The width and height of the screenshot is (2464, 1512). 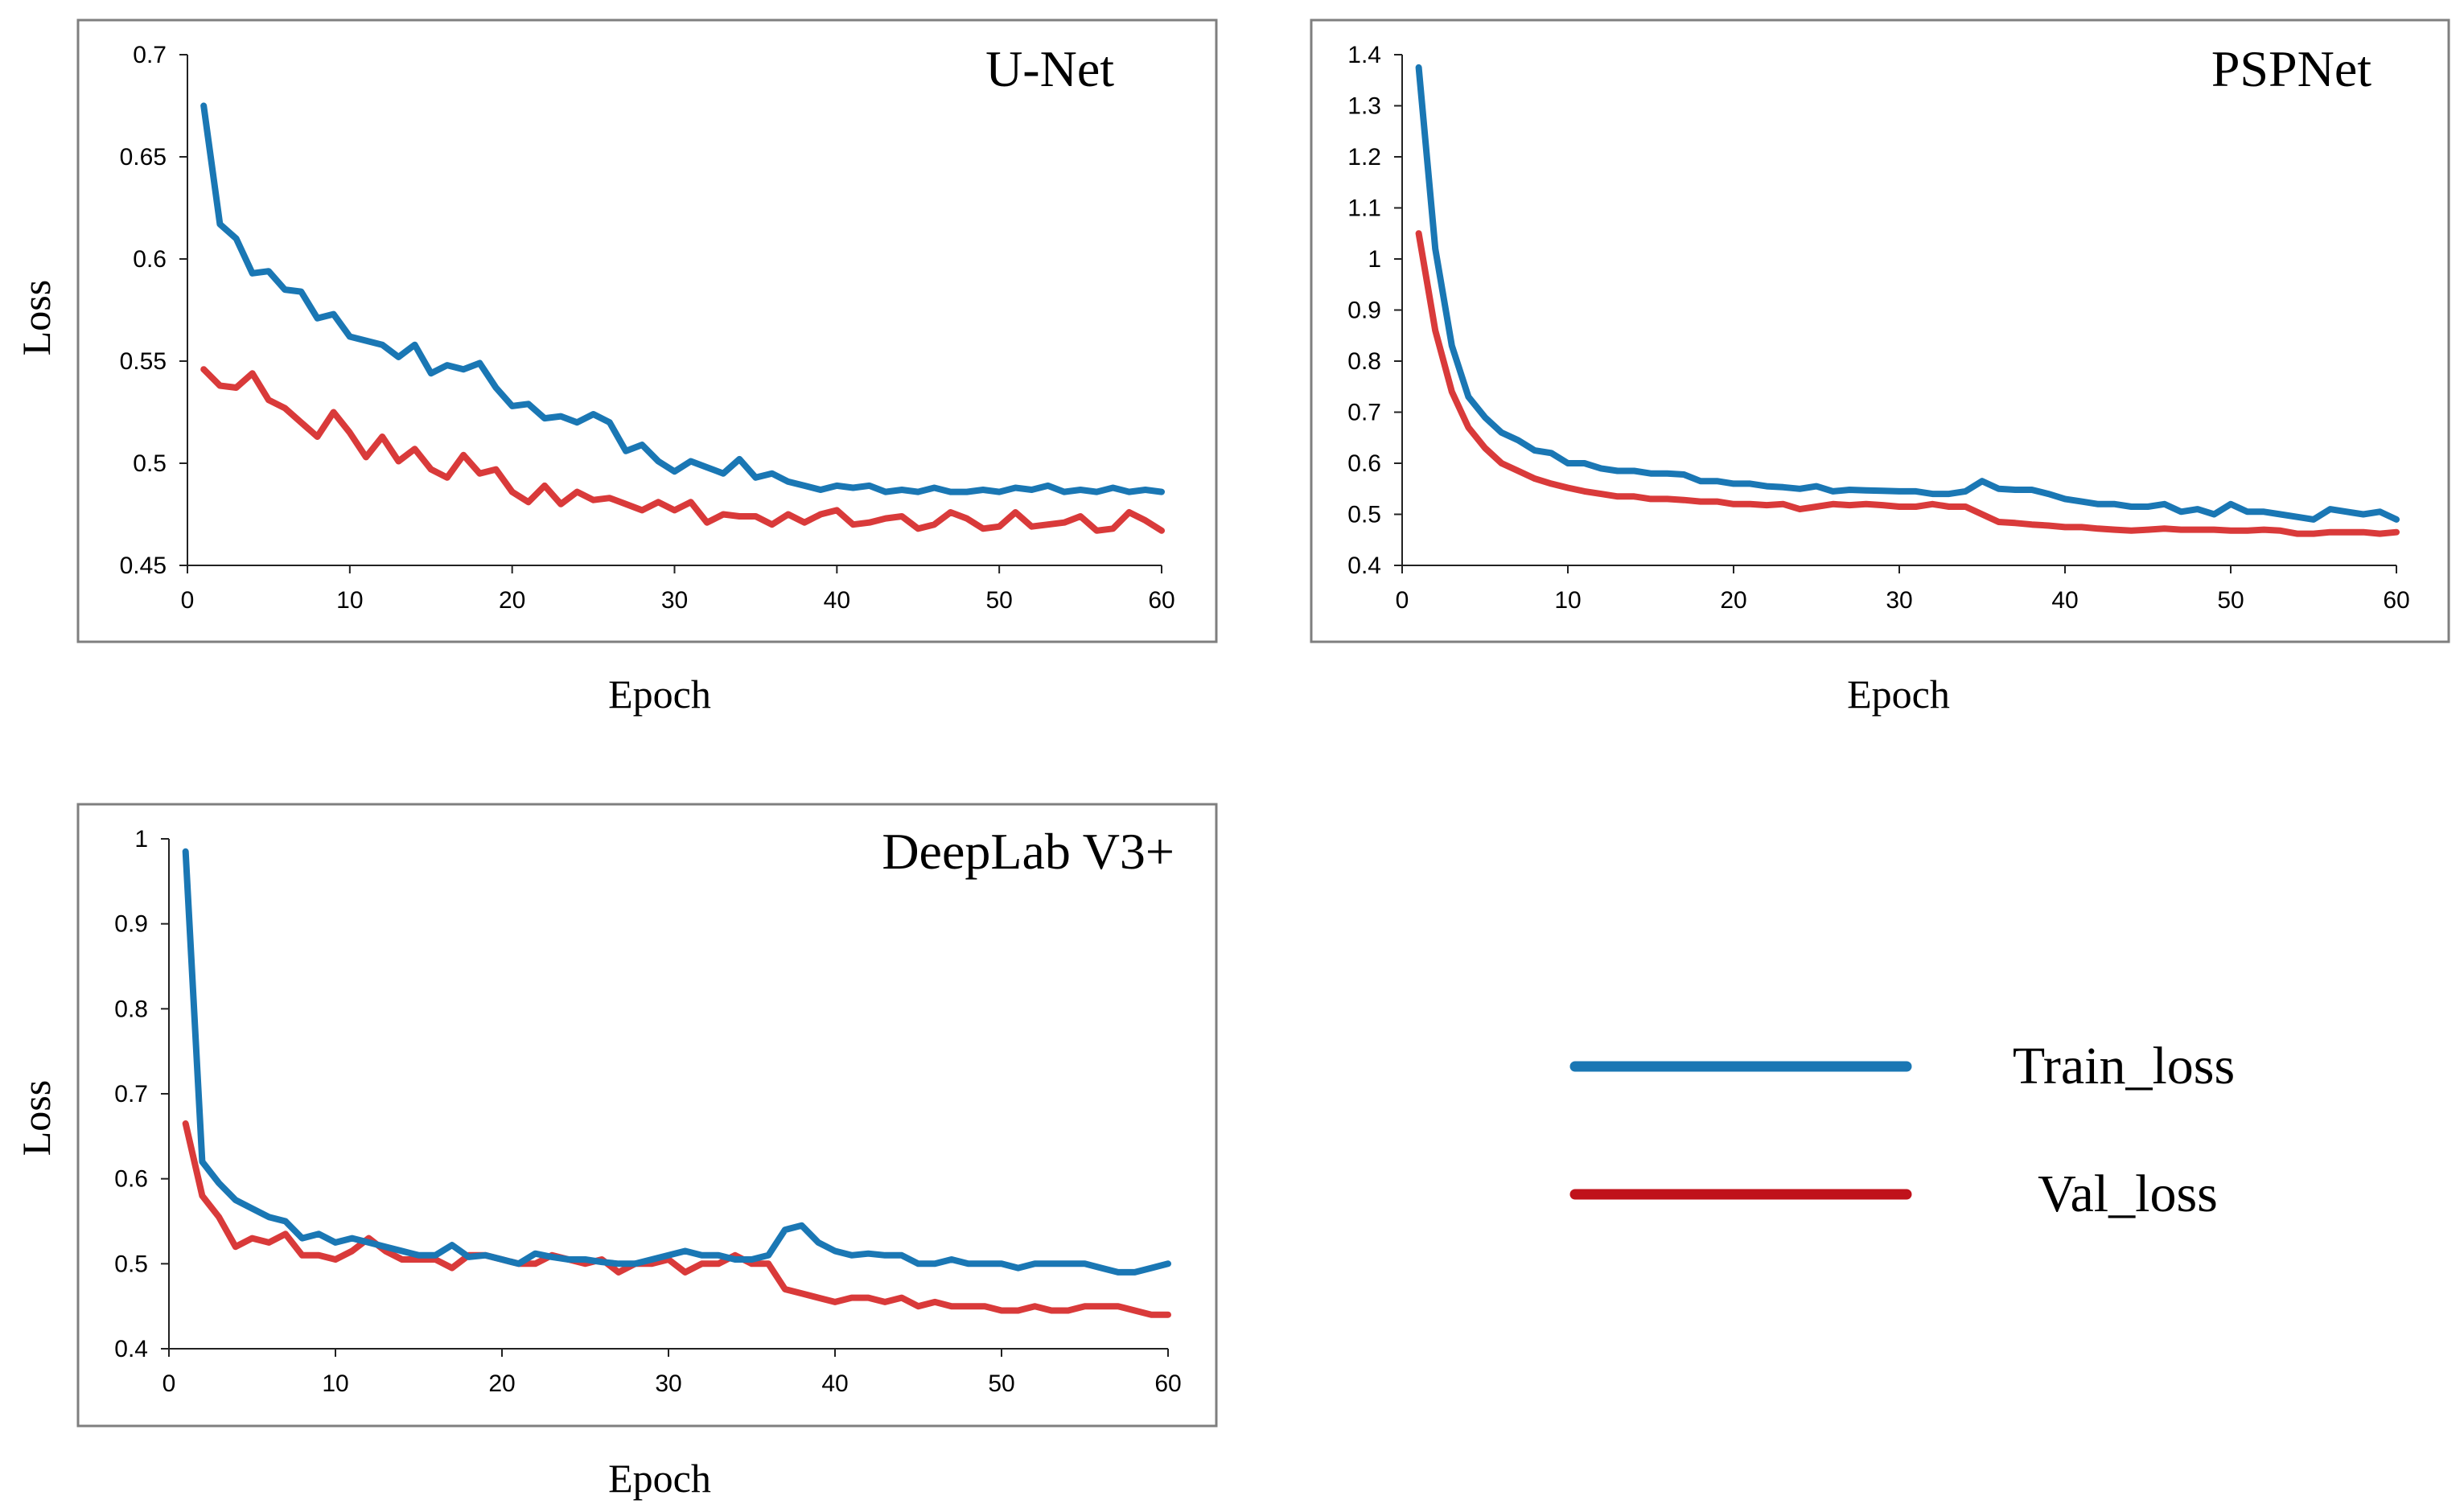 What do you see at coordinates (1364, 107) in the screenshot?
I see `y-tick-label: 1.3` at bounding box center [1364, 107].